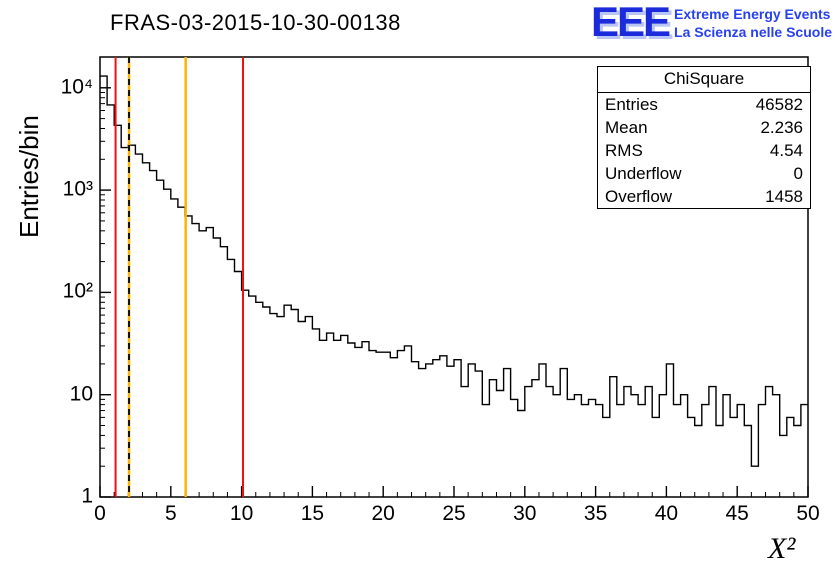  I want to click on y-tick-label: 10⁴, so click(76, 87).